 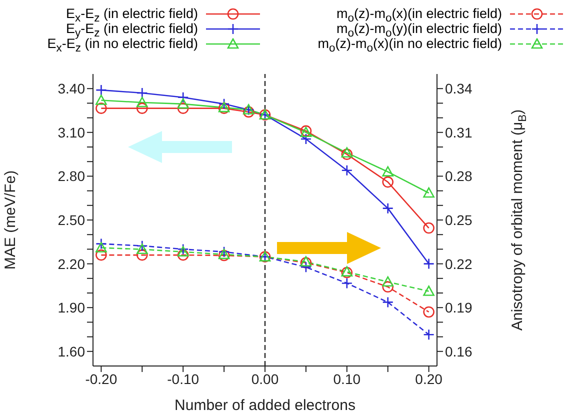 I want to click on y2-tick-label: 0.28, so click(x=458, y=176).